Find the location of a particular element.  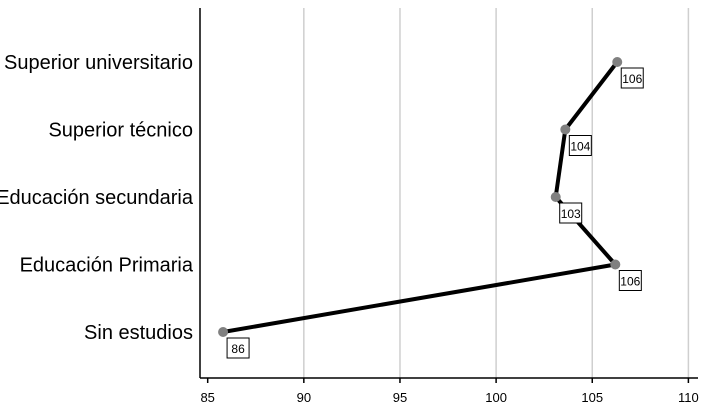

x-tick-label-100: 100 is located at coordinates (496, 397).